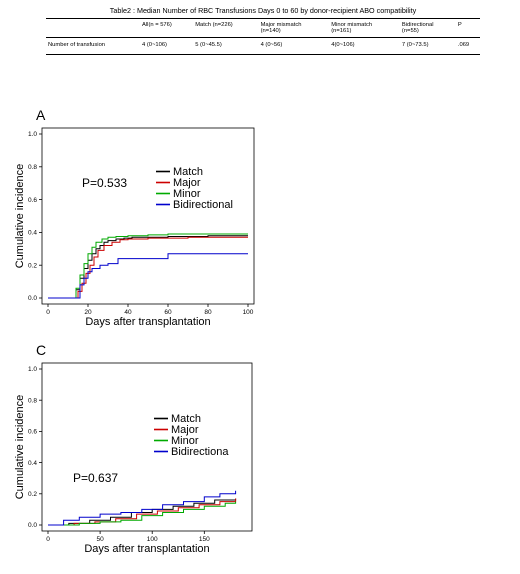 The height and width of the screenshot is (574, 520). What do you see at coordinates (226, 46) in the screenshot?
I see `value-cell-match: 5 (0~45.5)` at bounding box center [226, 46].